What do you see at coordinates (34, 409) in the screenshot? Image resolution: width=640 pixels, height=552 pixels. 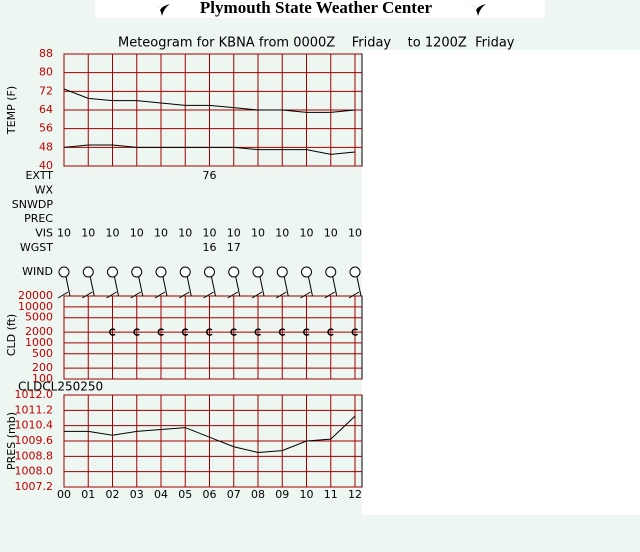 I see `y-tick-label: 1011.2` at bounding box center [34, 409].